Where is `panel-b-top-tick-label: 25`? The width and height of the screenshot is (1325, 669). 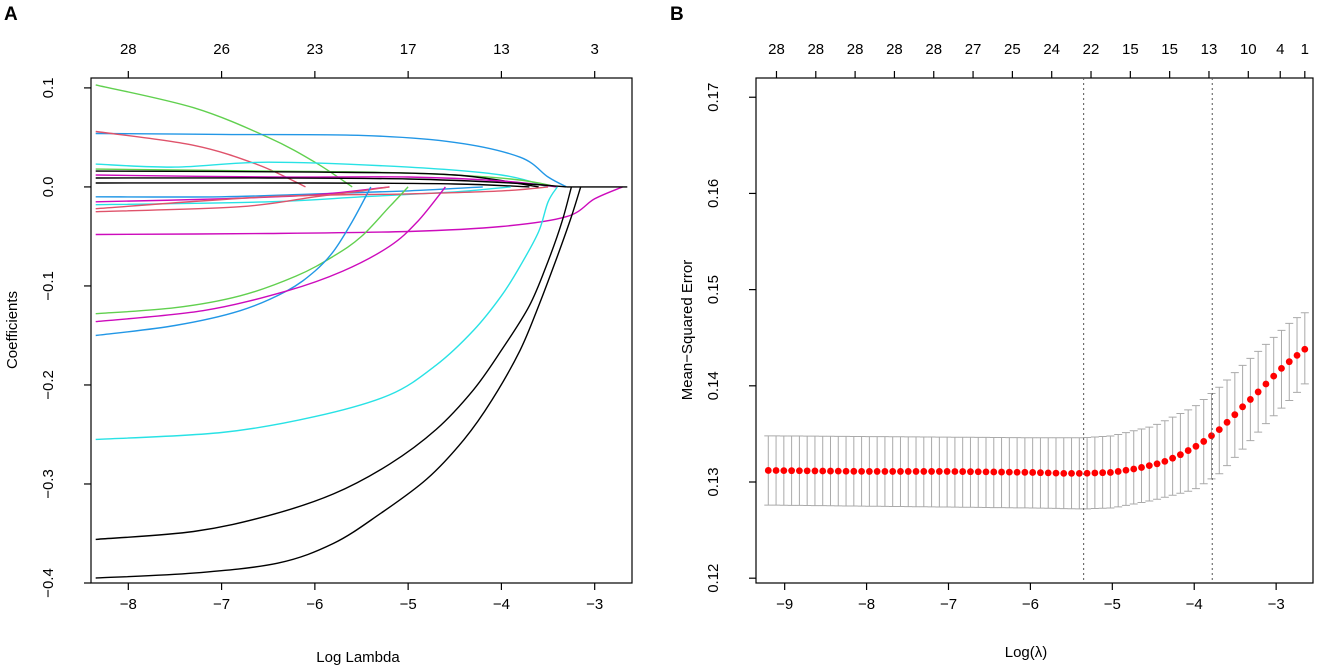 panel-b-top-tick-label: 25 is located at coordinates (1012, 49).